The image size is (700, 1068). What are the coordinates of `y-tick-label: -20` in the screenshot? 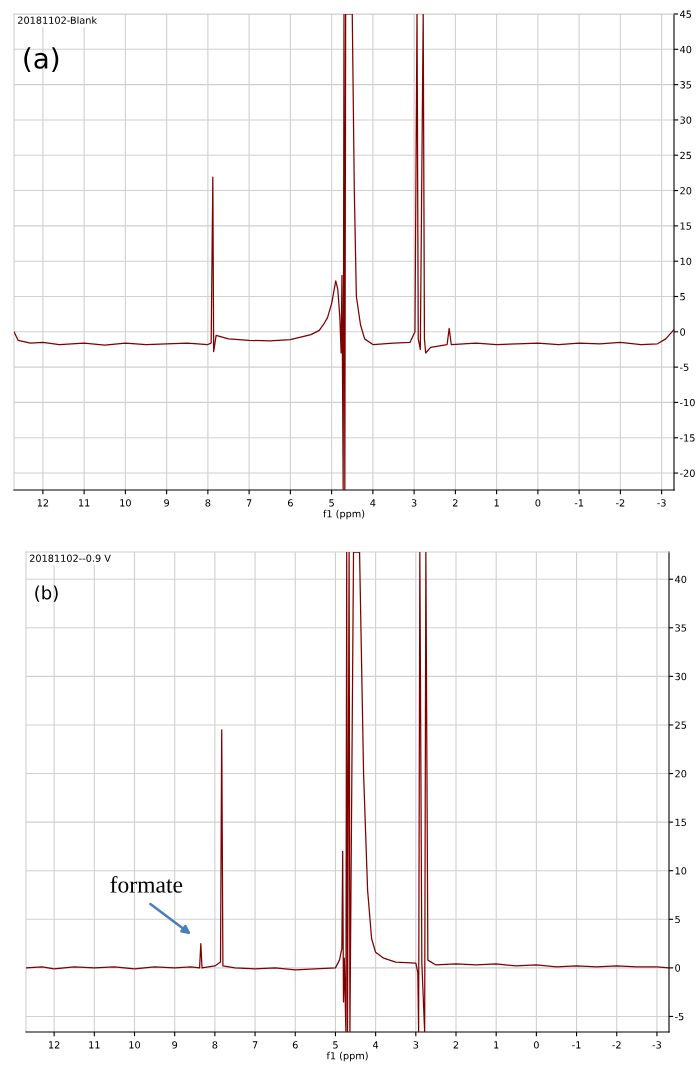 It's located at (687, 473).